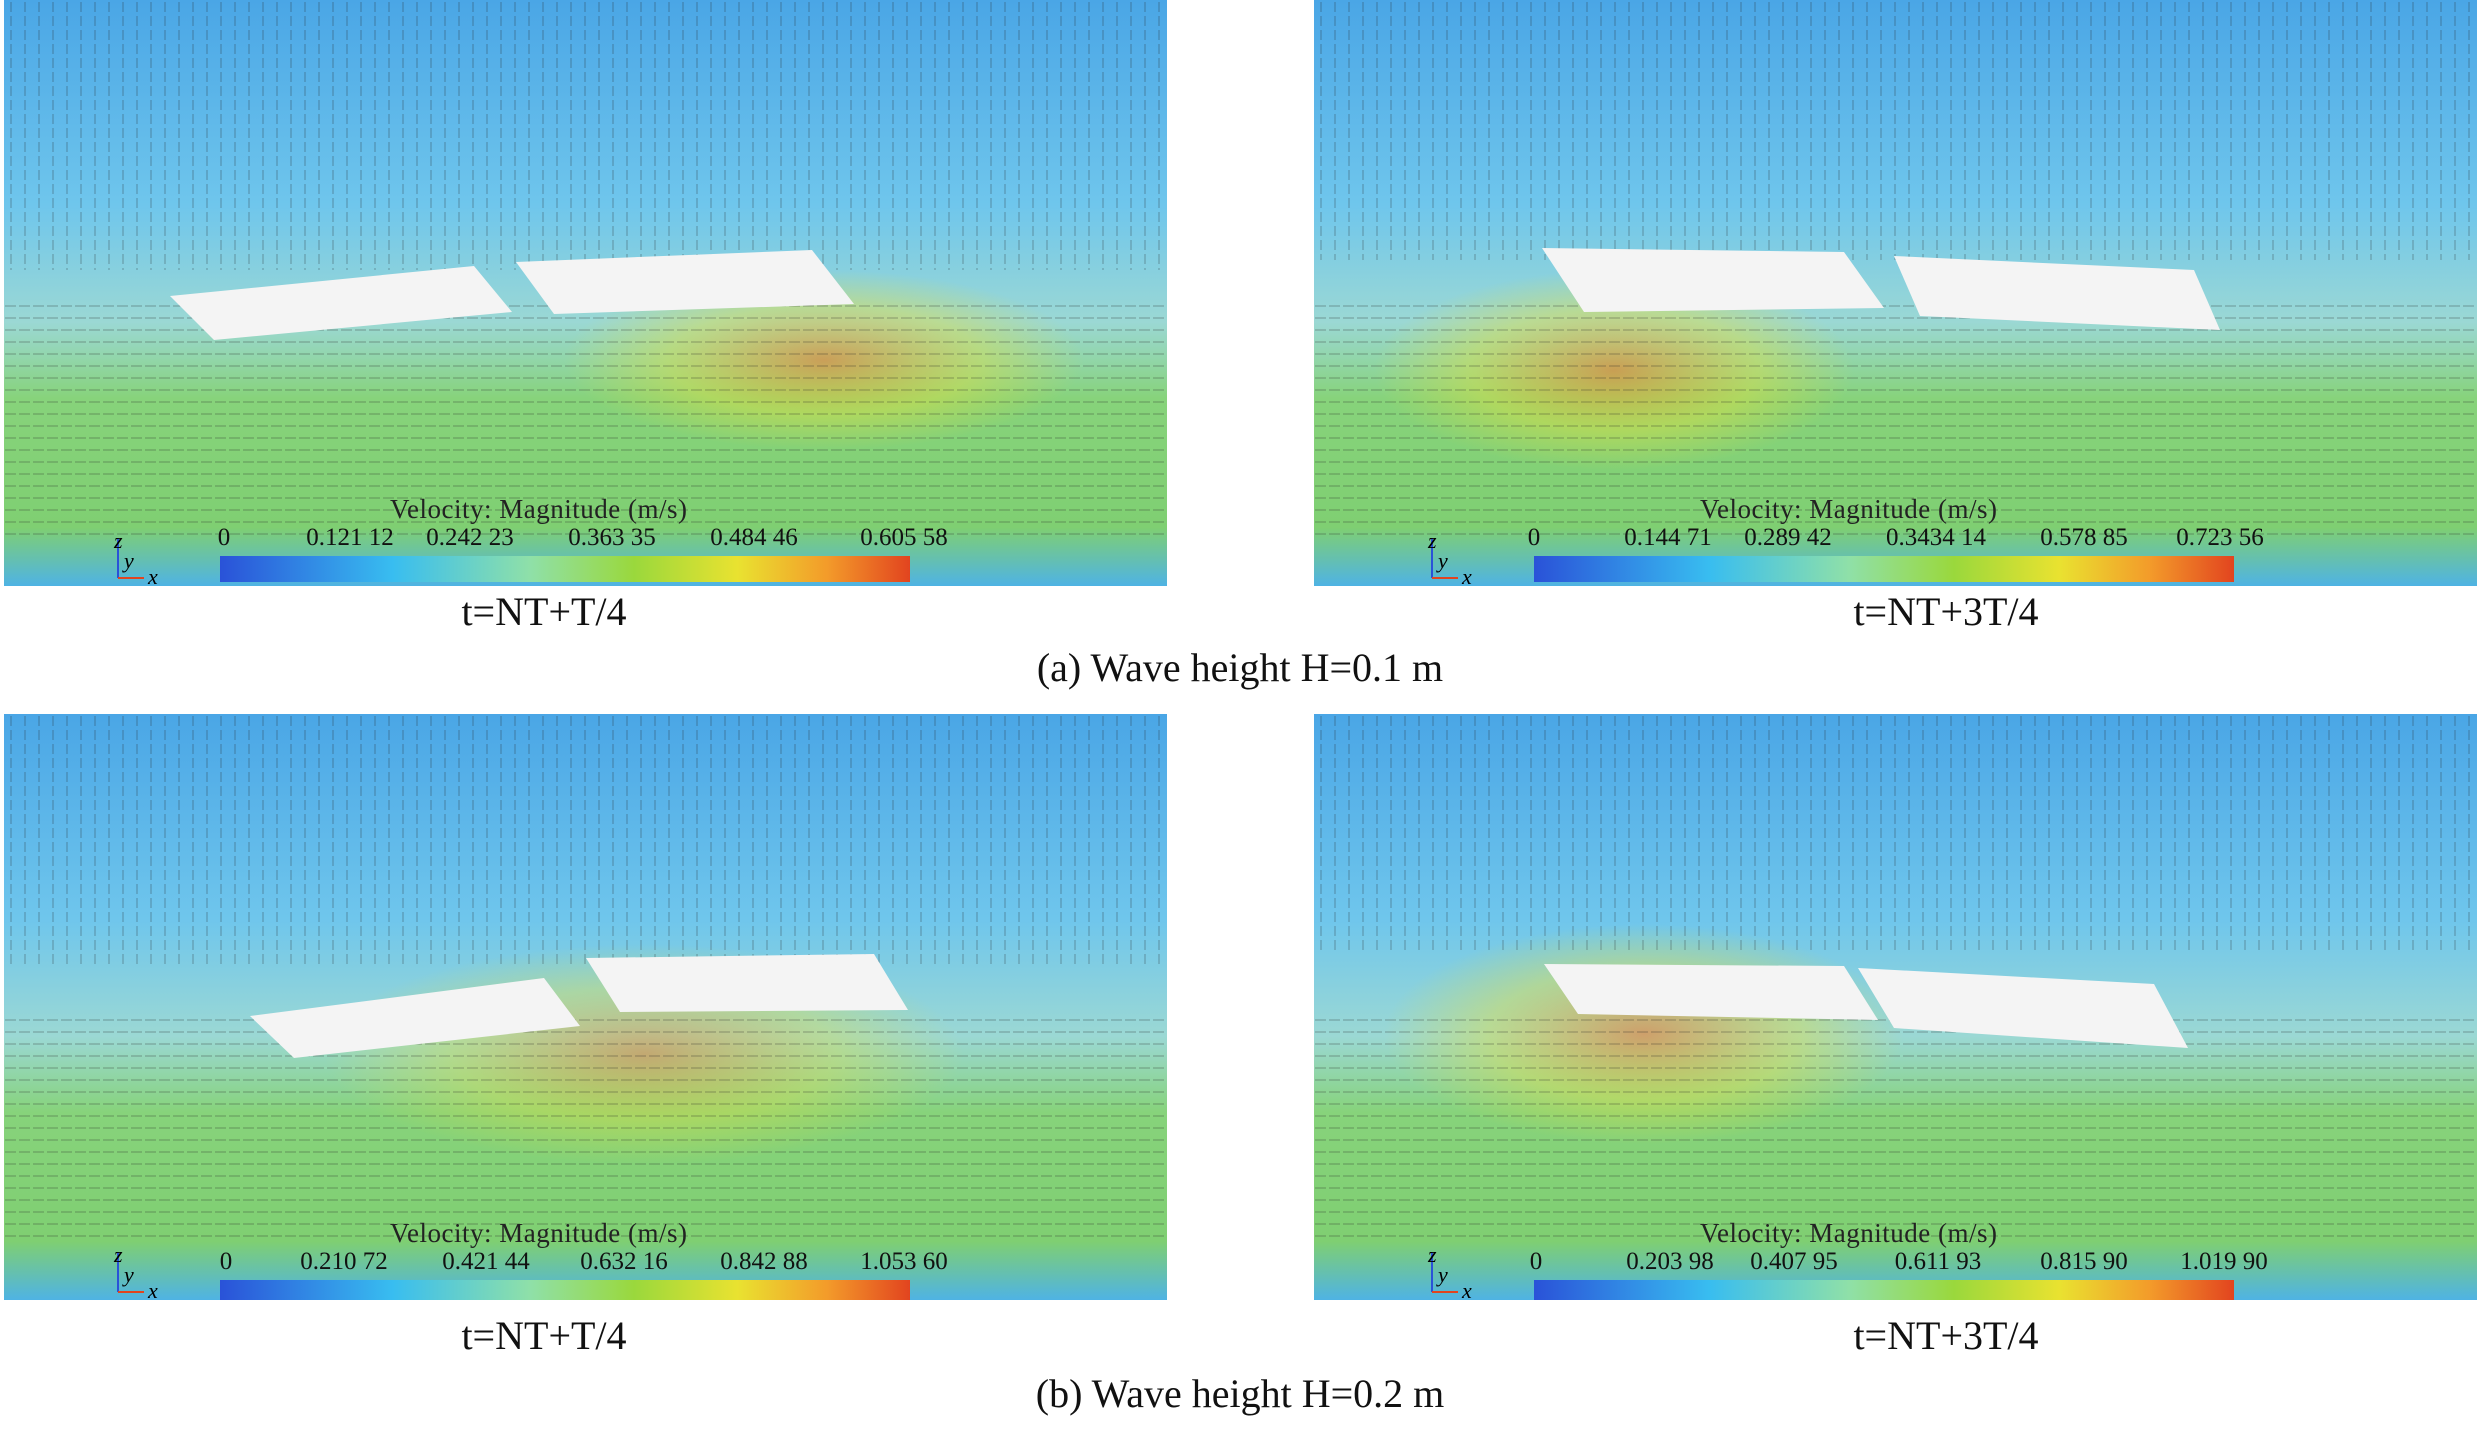 Image resolution: width=2482 pixels, height=1431 pixels. I want to click on colorbar-tick: 1.019 90, so click(2224, 1261).